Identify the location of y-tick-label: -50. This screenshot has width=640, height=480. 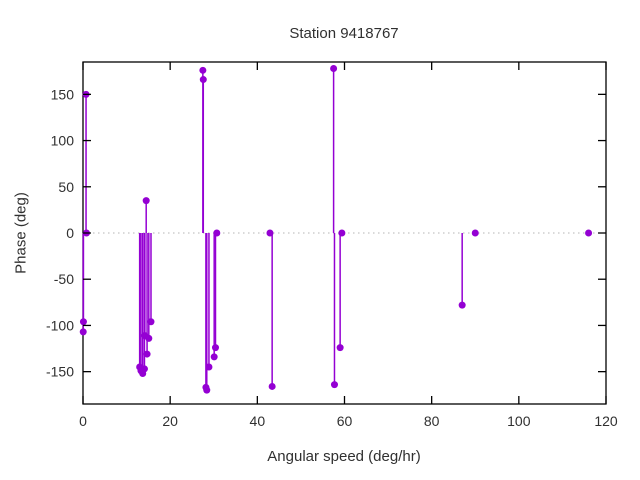
(64, 279).